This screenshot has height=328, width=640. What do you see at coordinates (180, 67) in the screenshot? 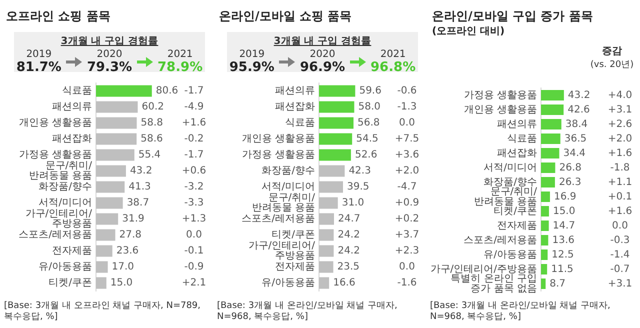
I see `text: 78.9%` at bounding box center [180, 67].